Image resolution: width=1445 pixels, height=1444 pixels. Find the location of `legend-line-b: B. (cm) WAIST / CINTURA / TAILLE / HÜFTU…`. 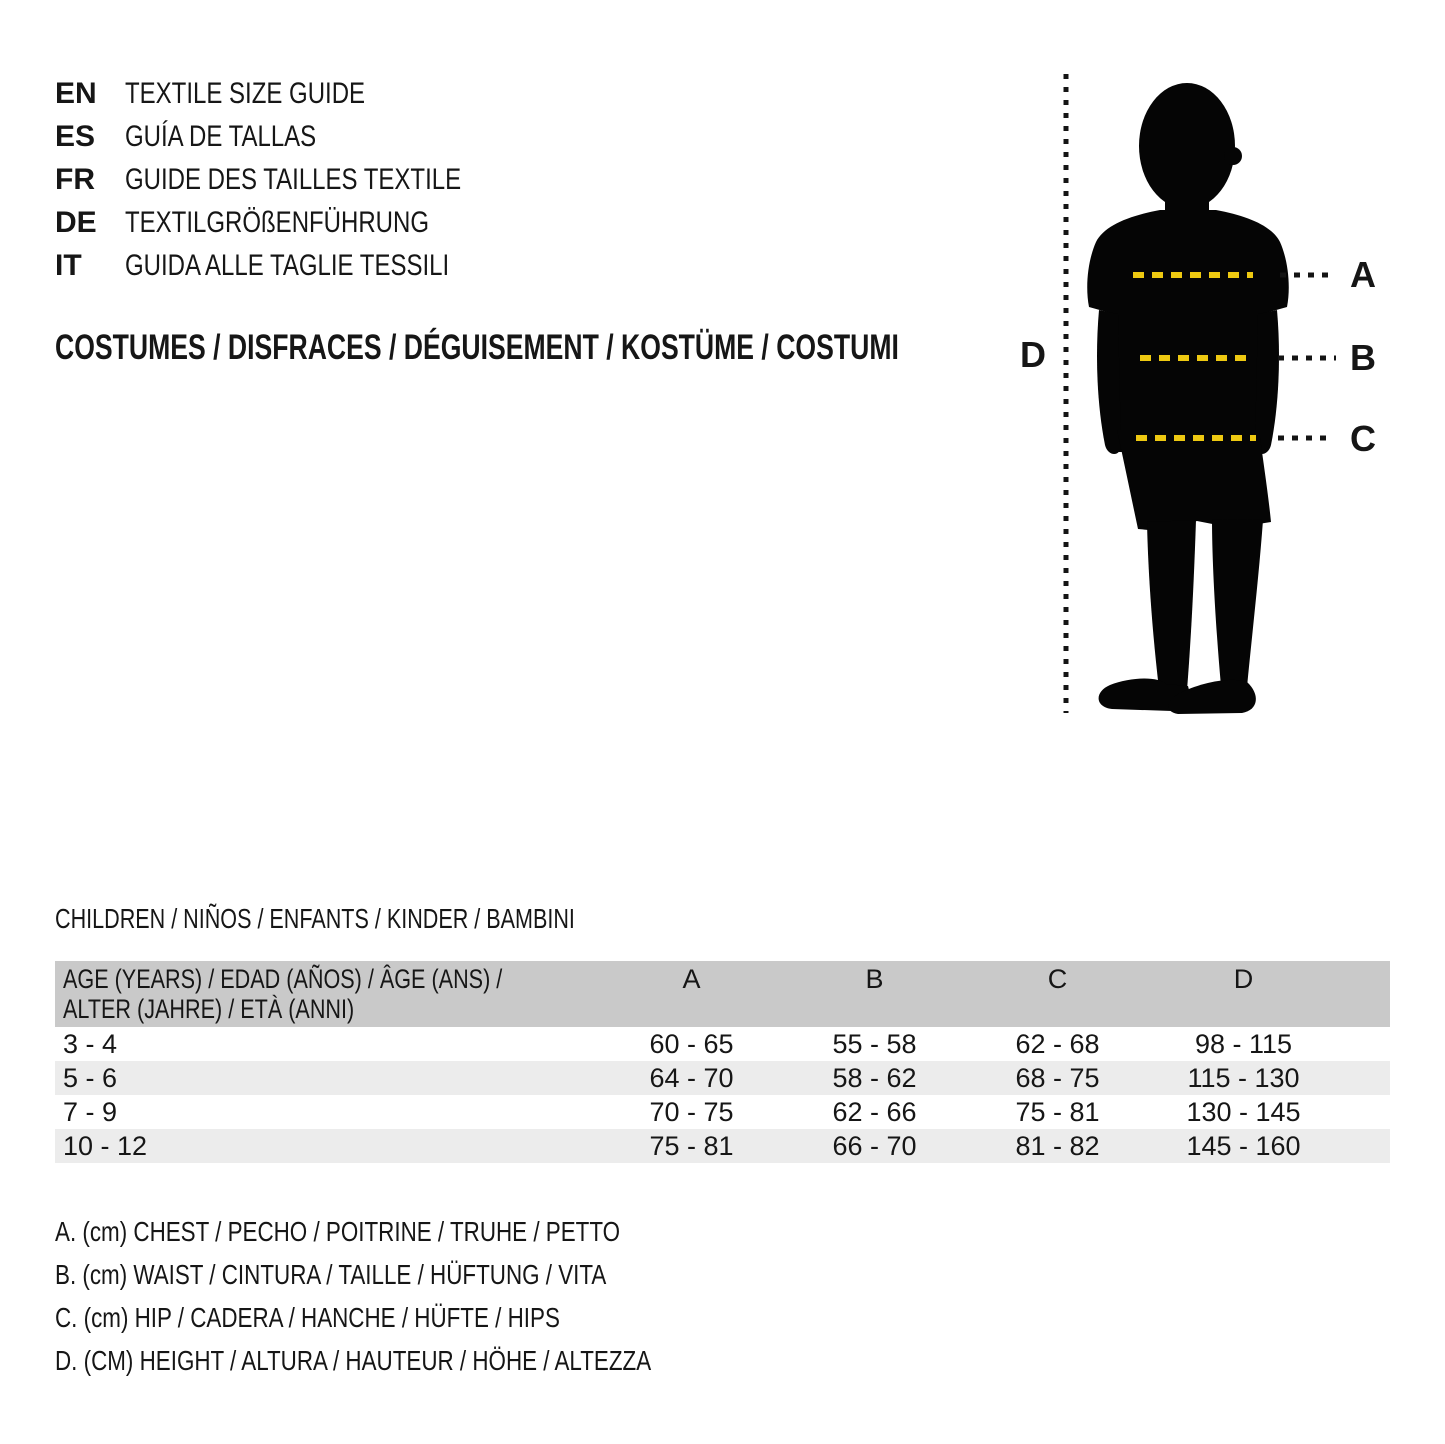

legend-line-b: B. (cm) WAIST / CINTURA / TAILLE / HÜFTU… is located at coordinates (427, 1274).